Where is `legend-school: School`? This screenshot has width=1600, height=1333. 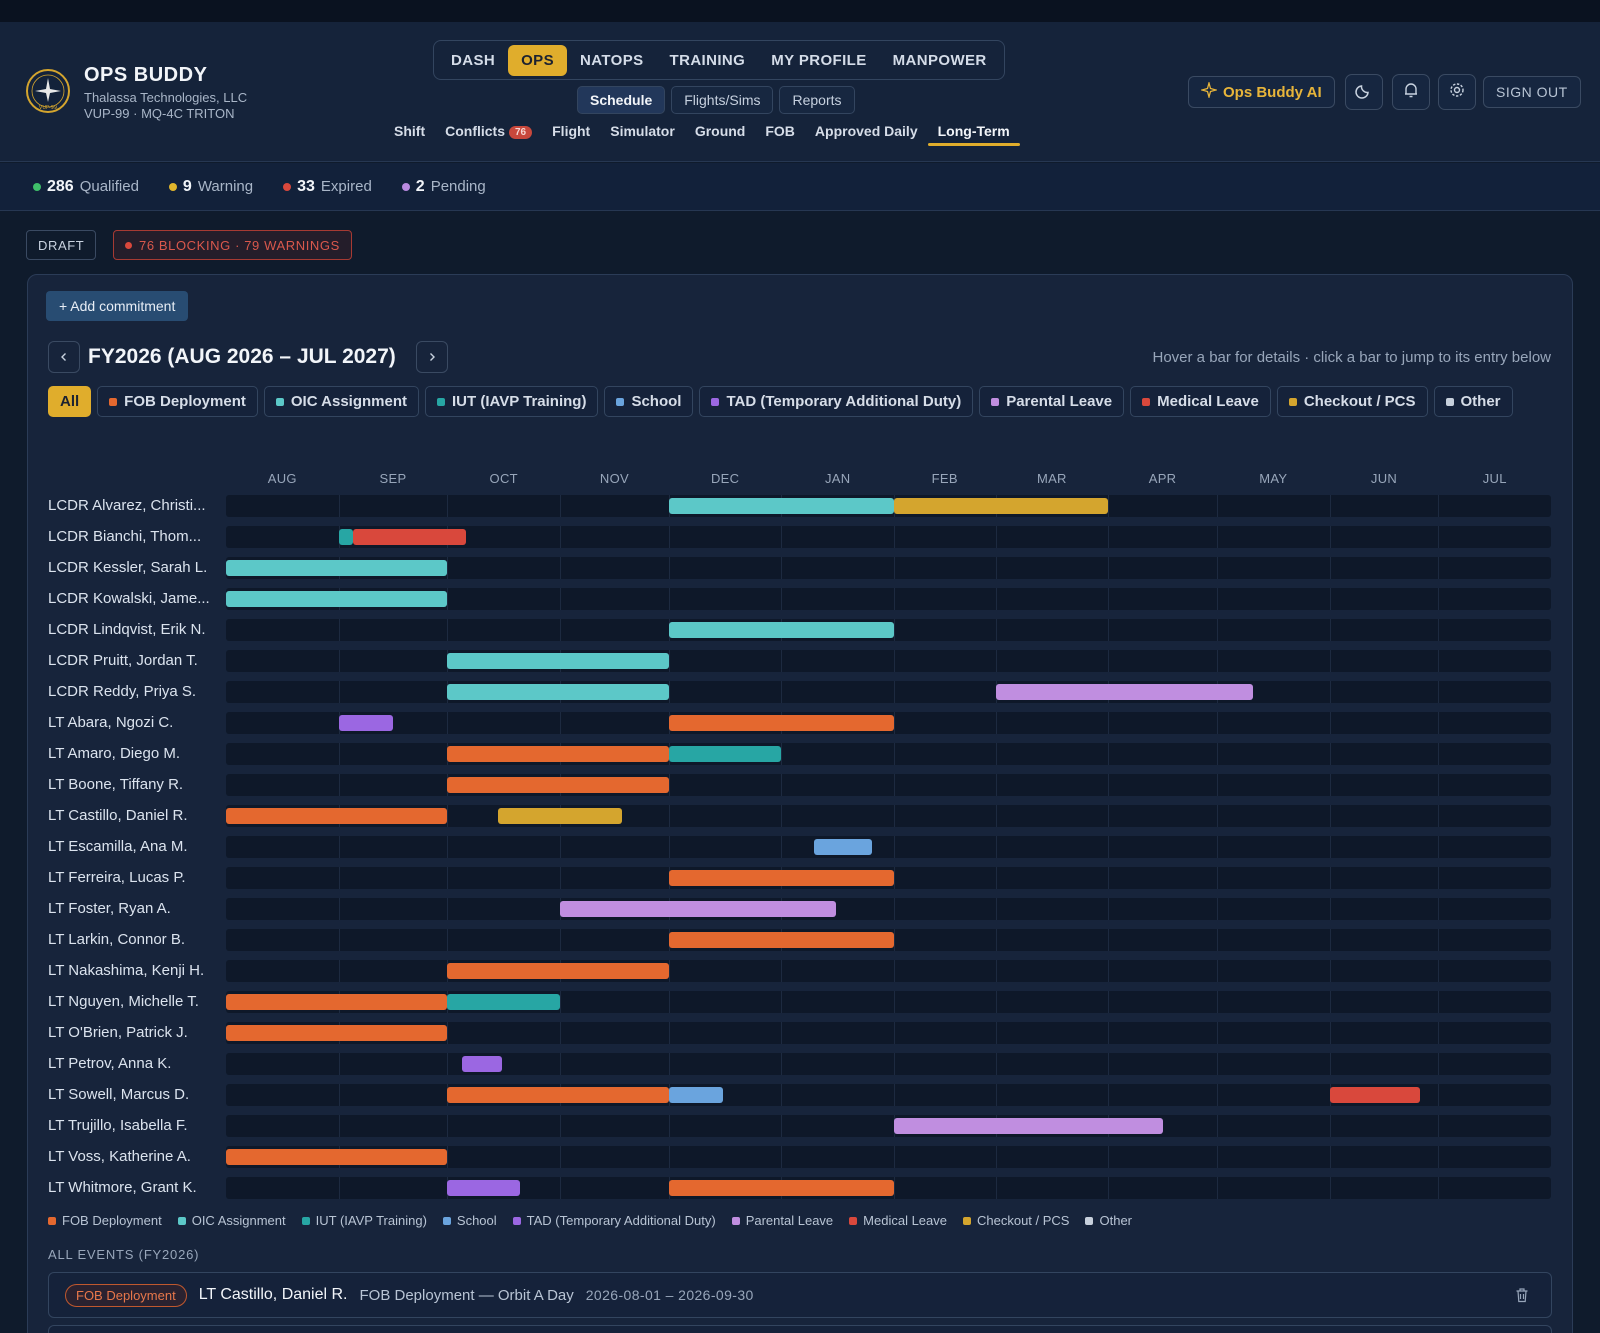 legend-school: School is located at coordinates (469, 1220).